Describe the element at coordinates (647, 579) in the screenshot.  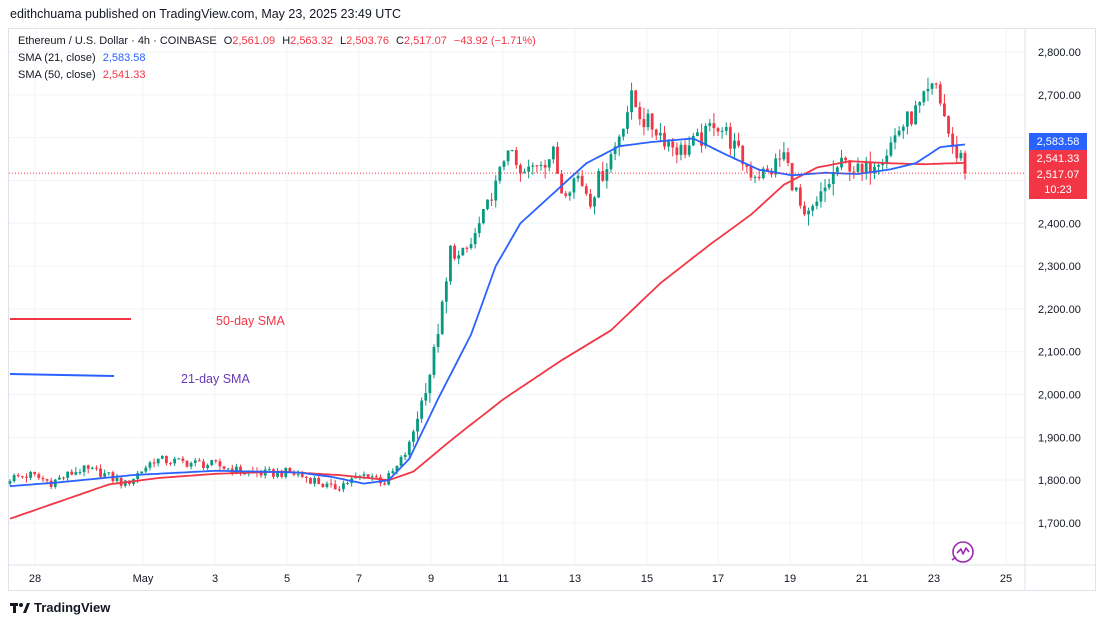
I see `x-tick-label: 15` at that location.